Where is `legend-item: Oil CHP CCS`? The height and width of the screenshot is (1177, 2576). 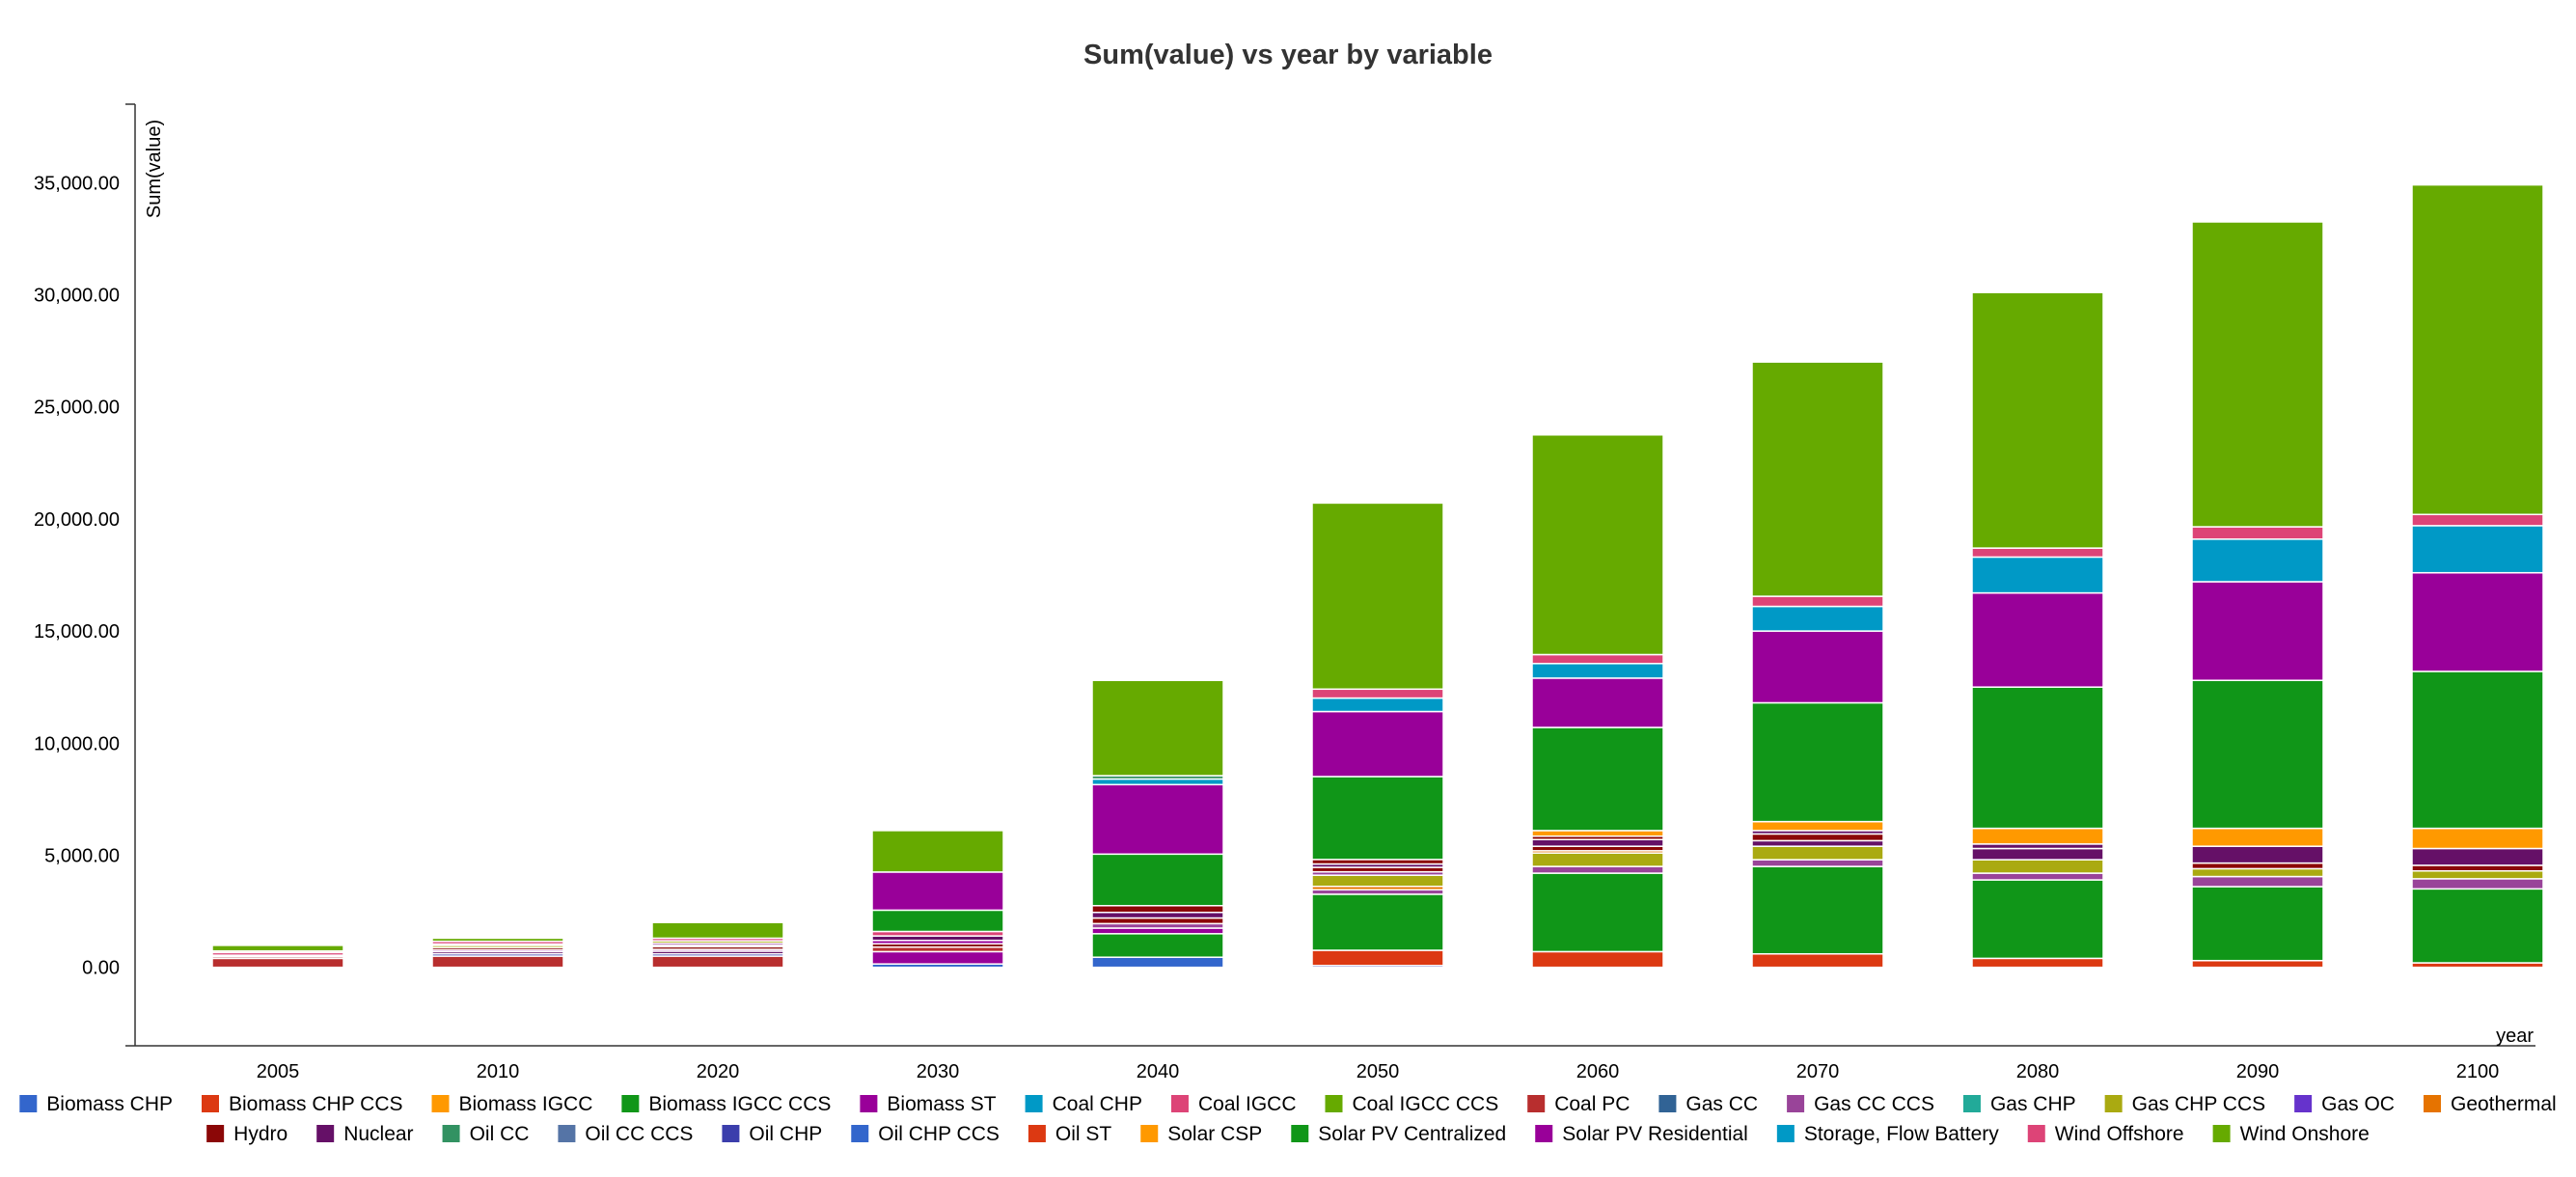
legend-item: Oil CHP CCS is located at coordinates (925, 1134).